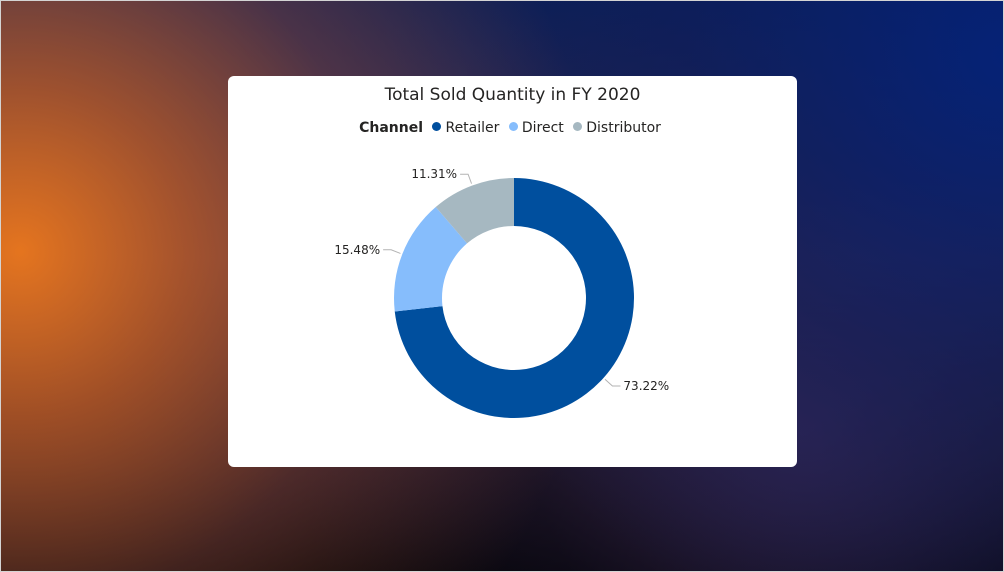 The width and height of the screenshot is (1004, 572). Describe the element at coordinates (646, 386) in the screenshot. I see `data-label-retailer: 73.22%` at that location.